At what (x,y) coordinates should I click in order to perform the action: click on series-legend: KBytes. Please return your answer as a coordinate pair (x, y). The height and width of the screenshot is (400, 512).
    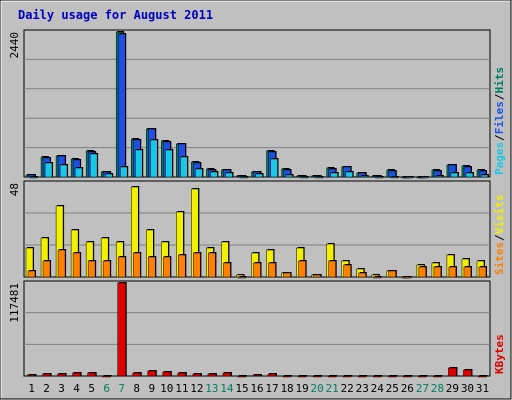
    Looking at the image, I should click on (499, 354).